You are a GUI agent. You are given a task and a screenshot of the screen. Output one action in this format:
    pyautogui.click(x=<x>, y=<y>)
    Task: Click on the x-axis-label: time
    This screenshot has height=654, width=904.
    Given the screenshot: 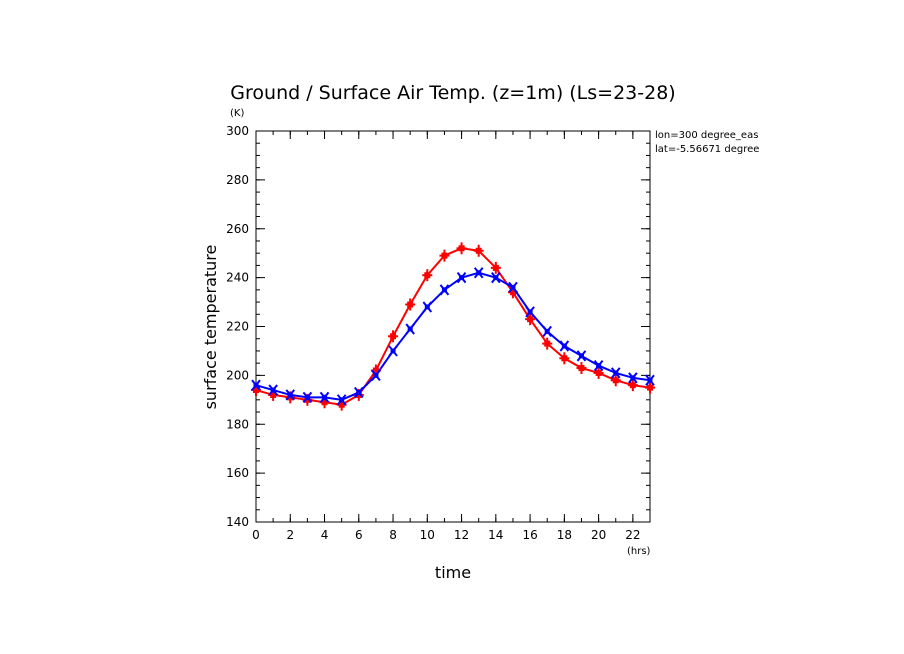 What is the action you would take?
    pyautogui.click(x=453, y=572)
    